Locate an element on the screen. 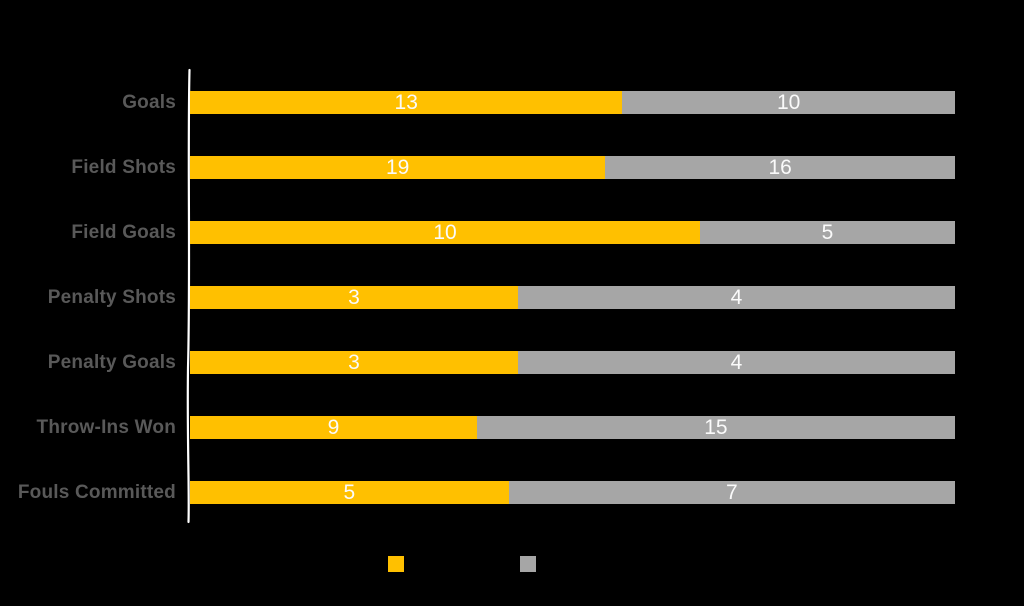  segment-primary-value: 10 is located at coordinates (445, 232).